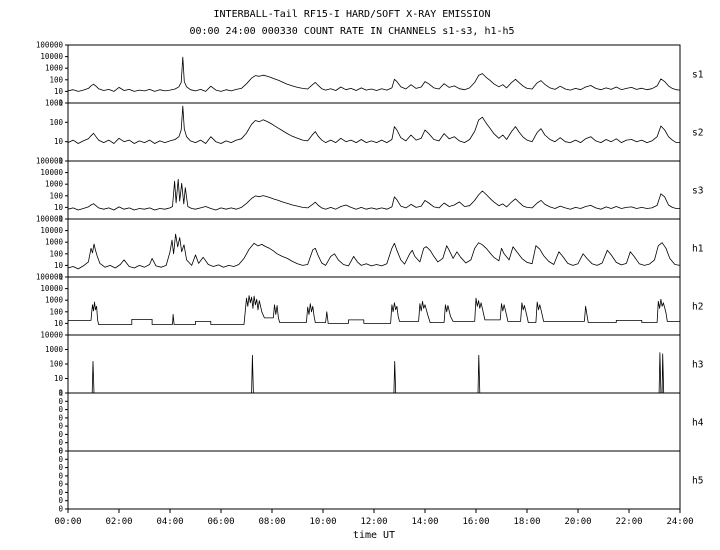 The height and width of the screenshot is (550, 720). Describe the element at coordinates (373, 124) in the screenshot. I see `series-s2` at that location.